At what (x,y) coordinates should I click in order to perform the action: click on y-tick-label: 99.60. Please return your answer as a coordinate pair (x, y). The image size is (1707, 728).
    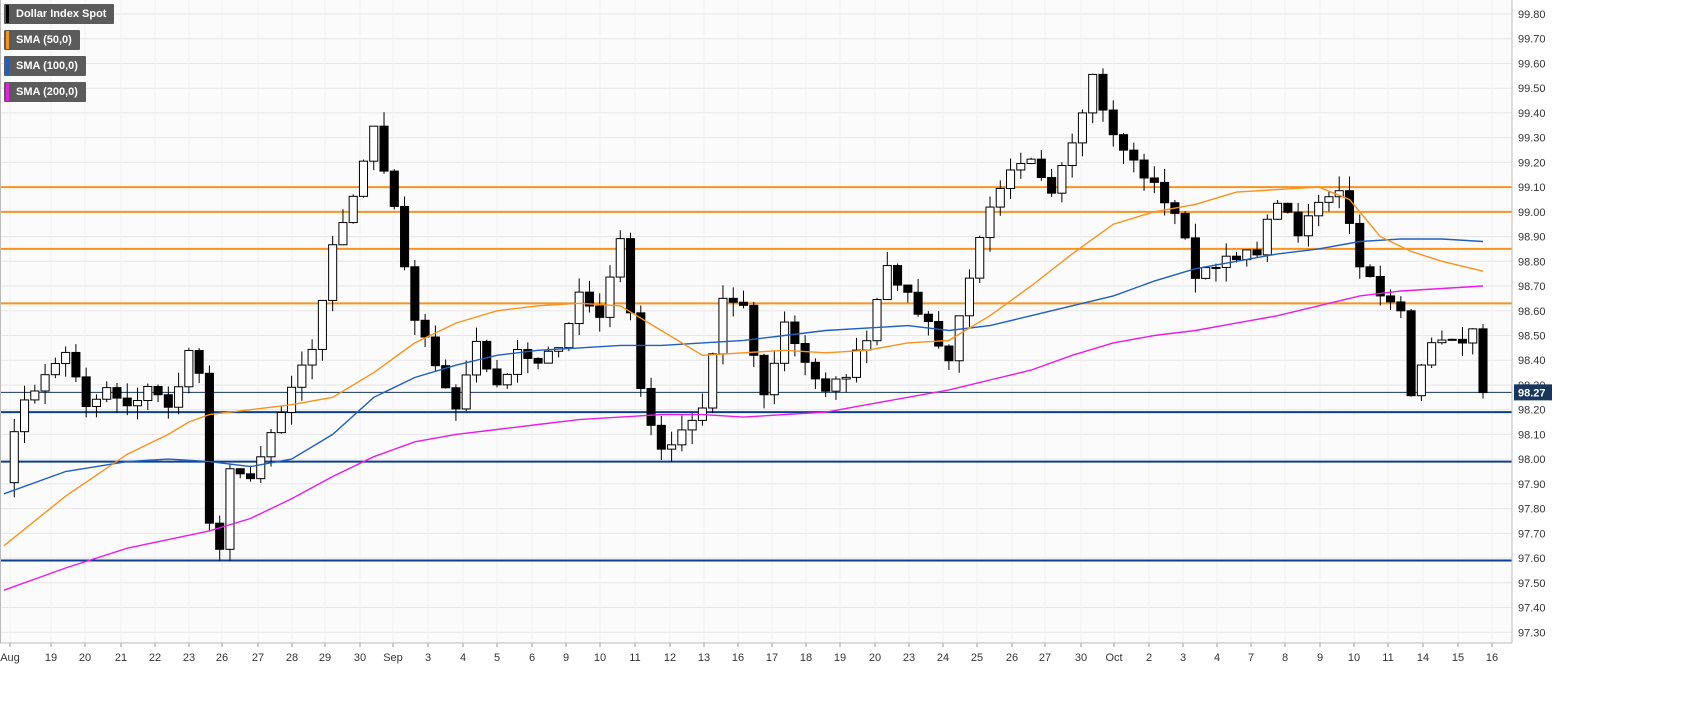
    Looking at the image, I should click on (1532, 64).